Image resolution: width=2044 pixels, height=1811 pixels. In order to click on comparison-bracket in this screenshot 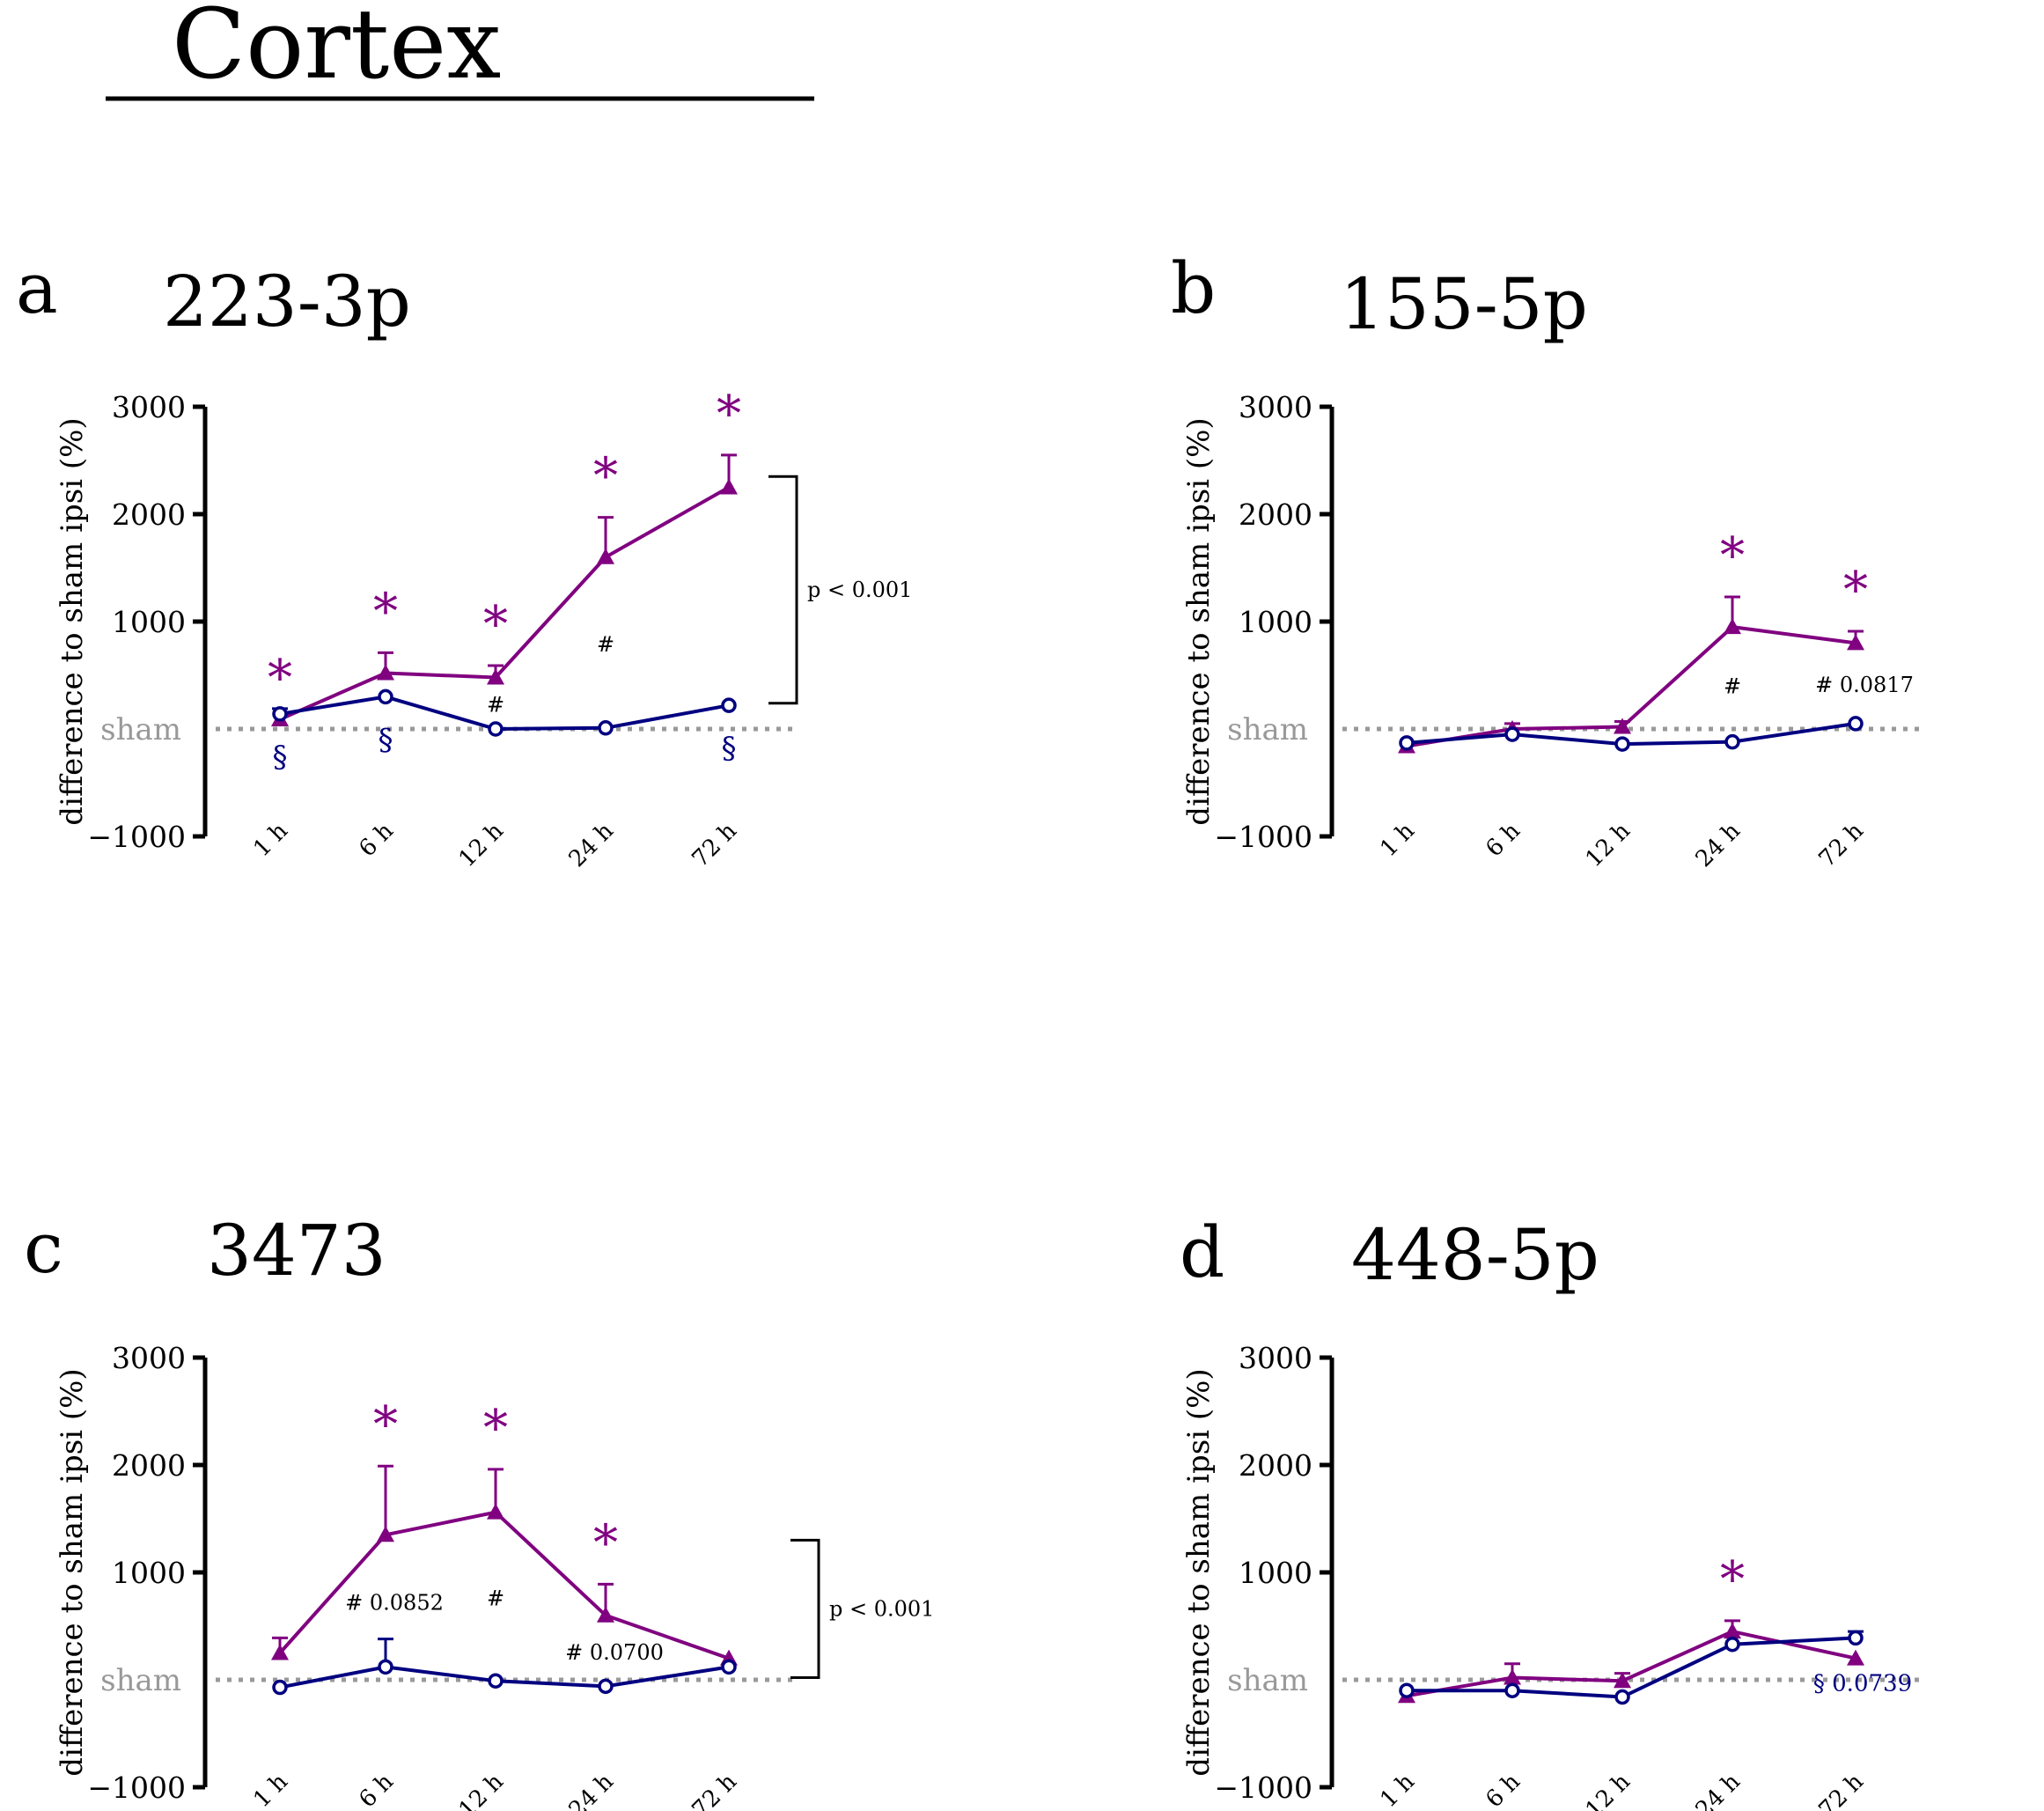, I will do `click(783, 590)`.